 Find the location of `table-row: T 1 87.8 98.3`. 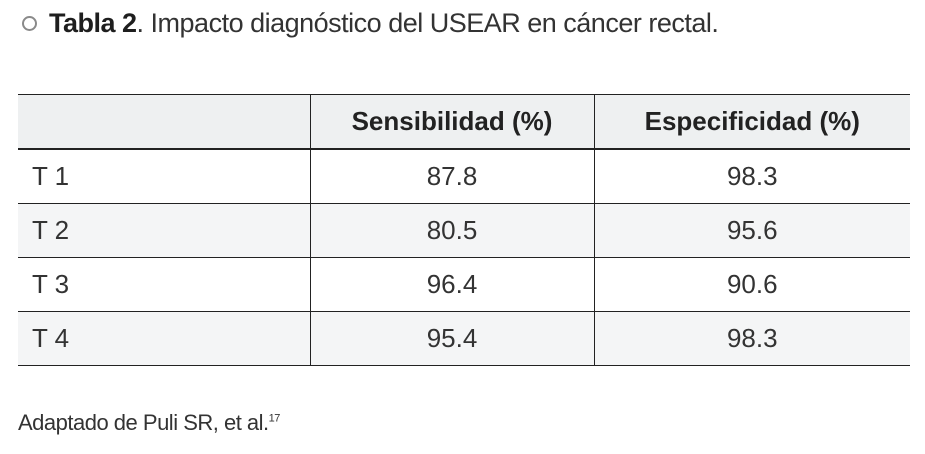

table-row: T 1 87.8 98.3 is located at coordinates (464, 176).